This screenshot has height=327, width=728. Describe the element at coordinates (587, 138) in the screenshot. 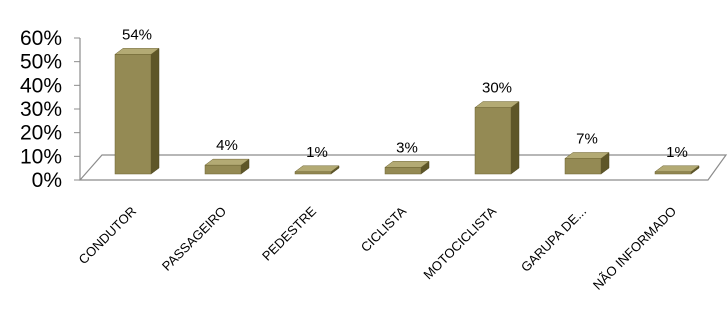

I see `data-label: 7%` at that location.